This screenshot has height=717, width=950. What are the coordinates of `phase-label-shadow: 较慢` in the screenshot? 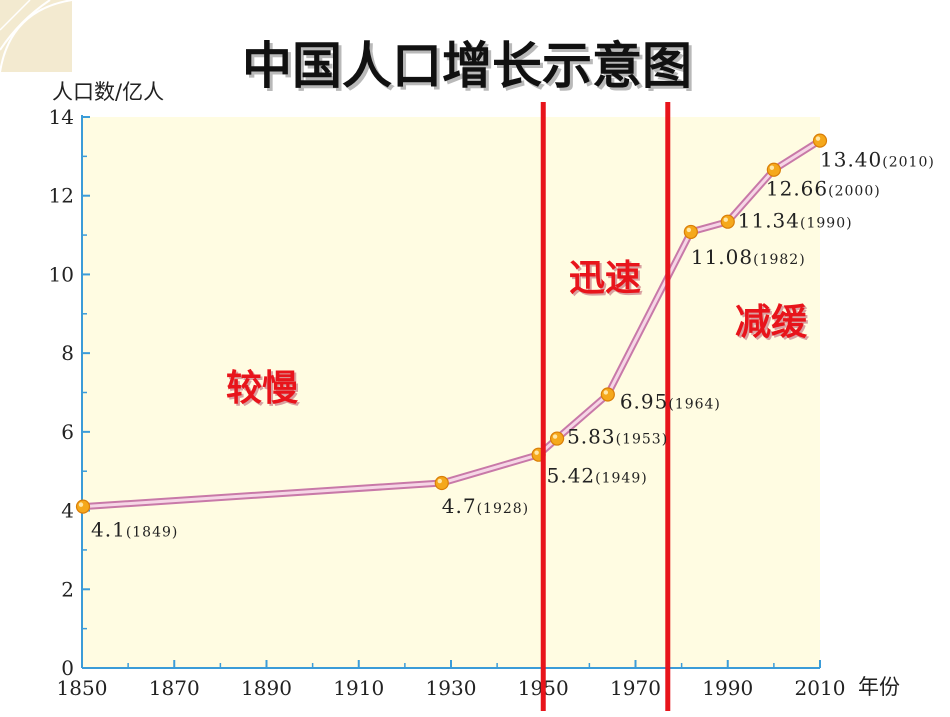 It's located at (264, 390).